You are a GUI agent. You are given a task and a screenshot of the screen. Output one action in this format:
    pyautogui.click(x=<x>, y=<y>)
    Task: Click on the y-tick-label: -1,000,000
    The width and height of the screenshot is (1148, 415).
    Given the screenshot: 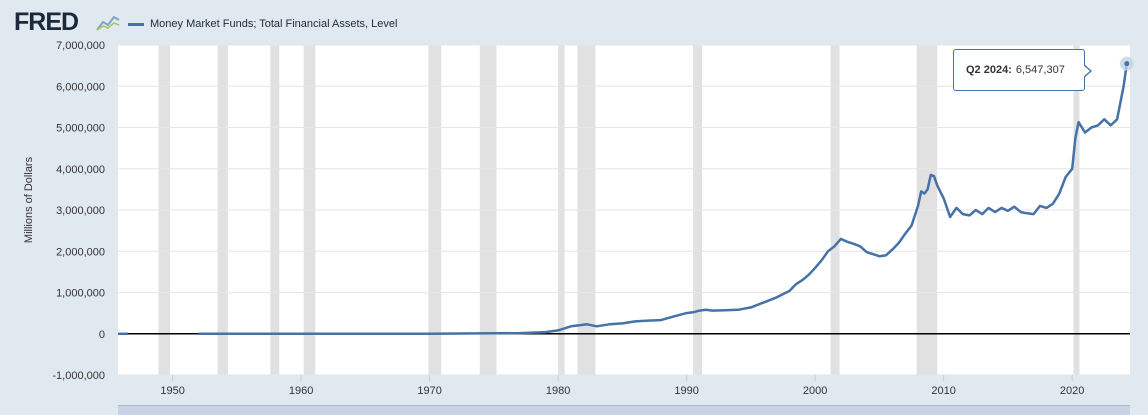 What is the action you would take?
    pyautogui.click(x=78, y=376)
    